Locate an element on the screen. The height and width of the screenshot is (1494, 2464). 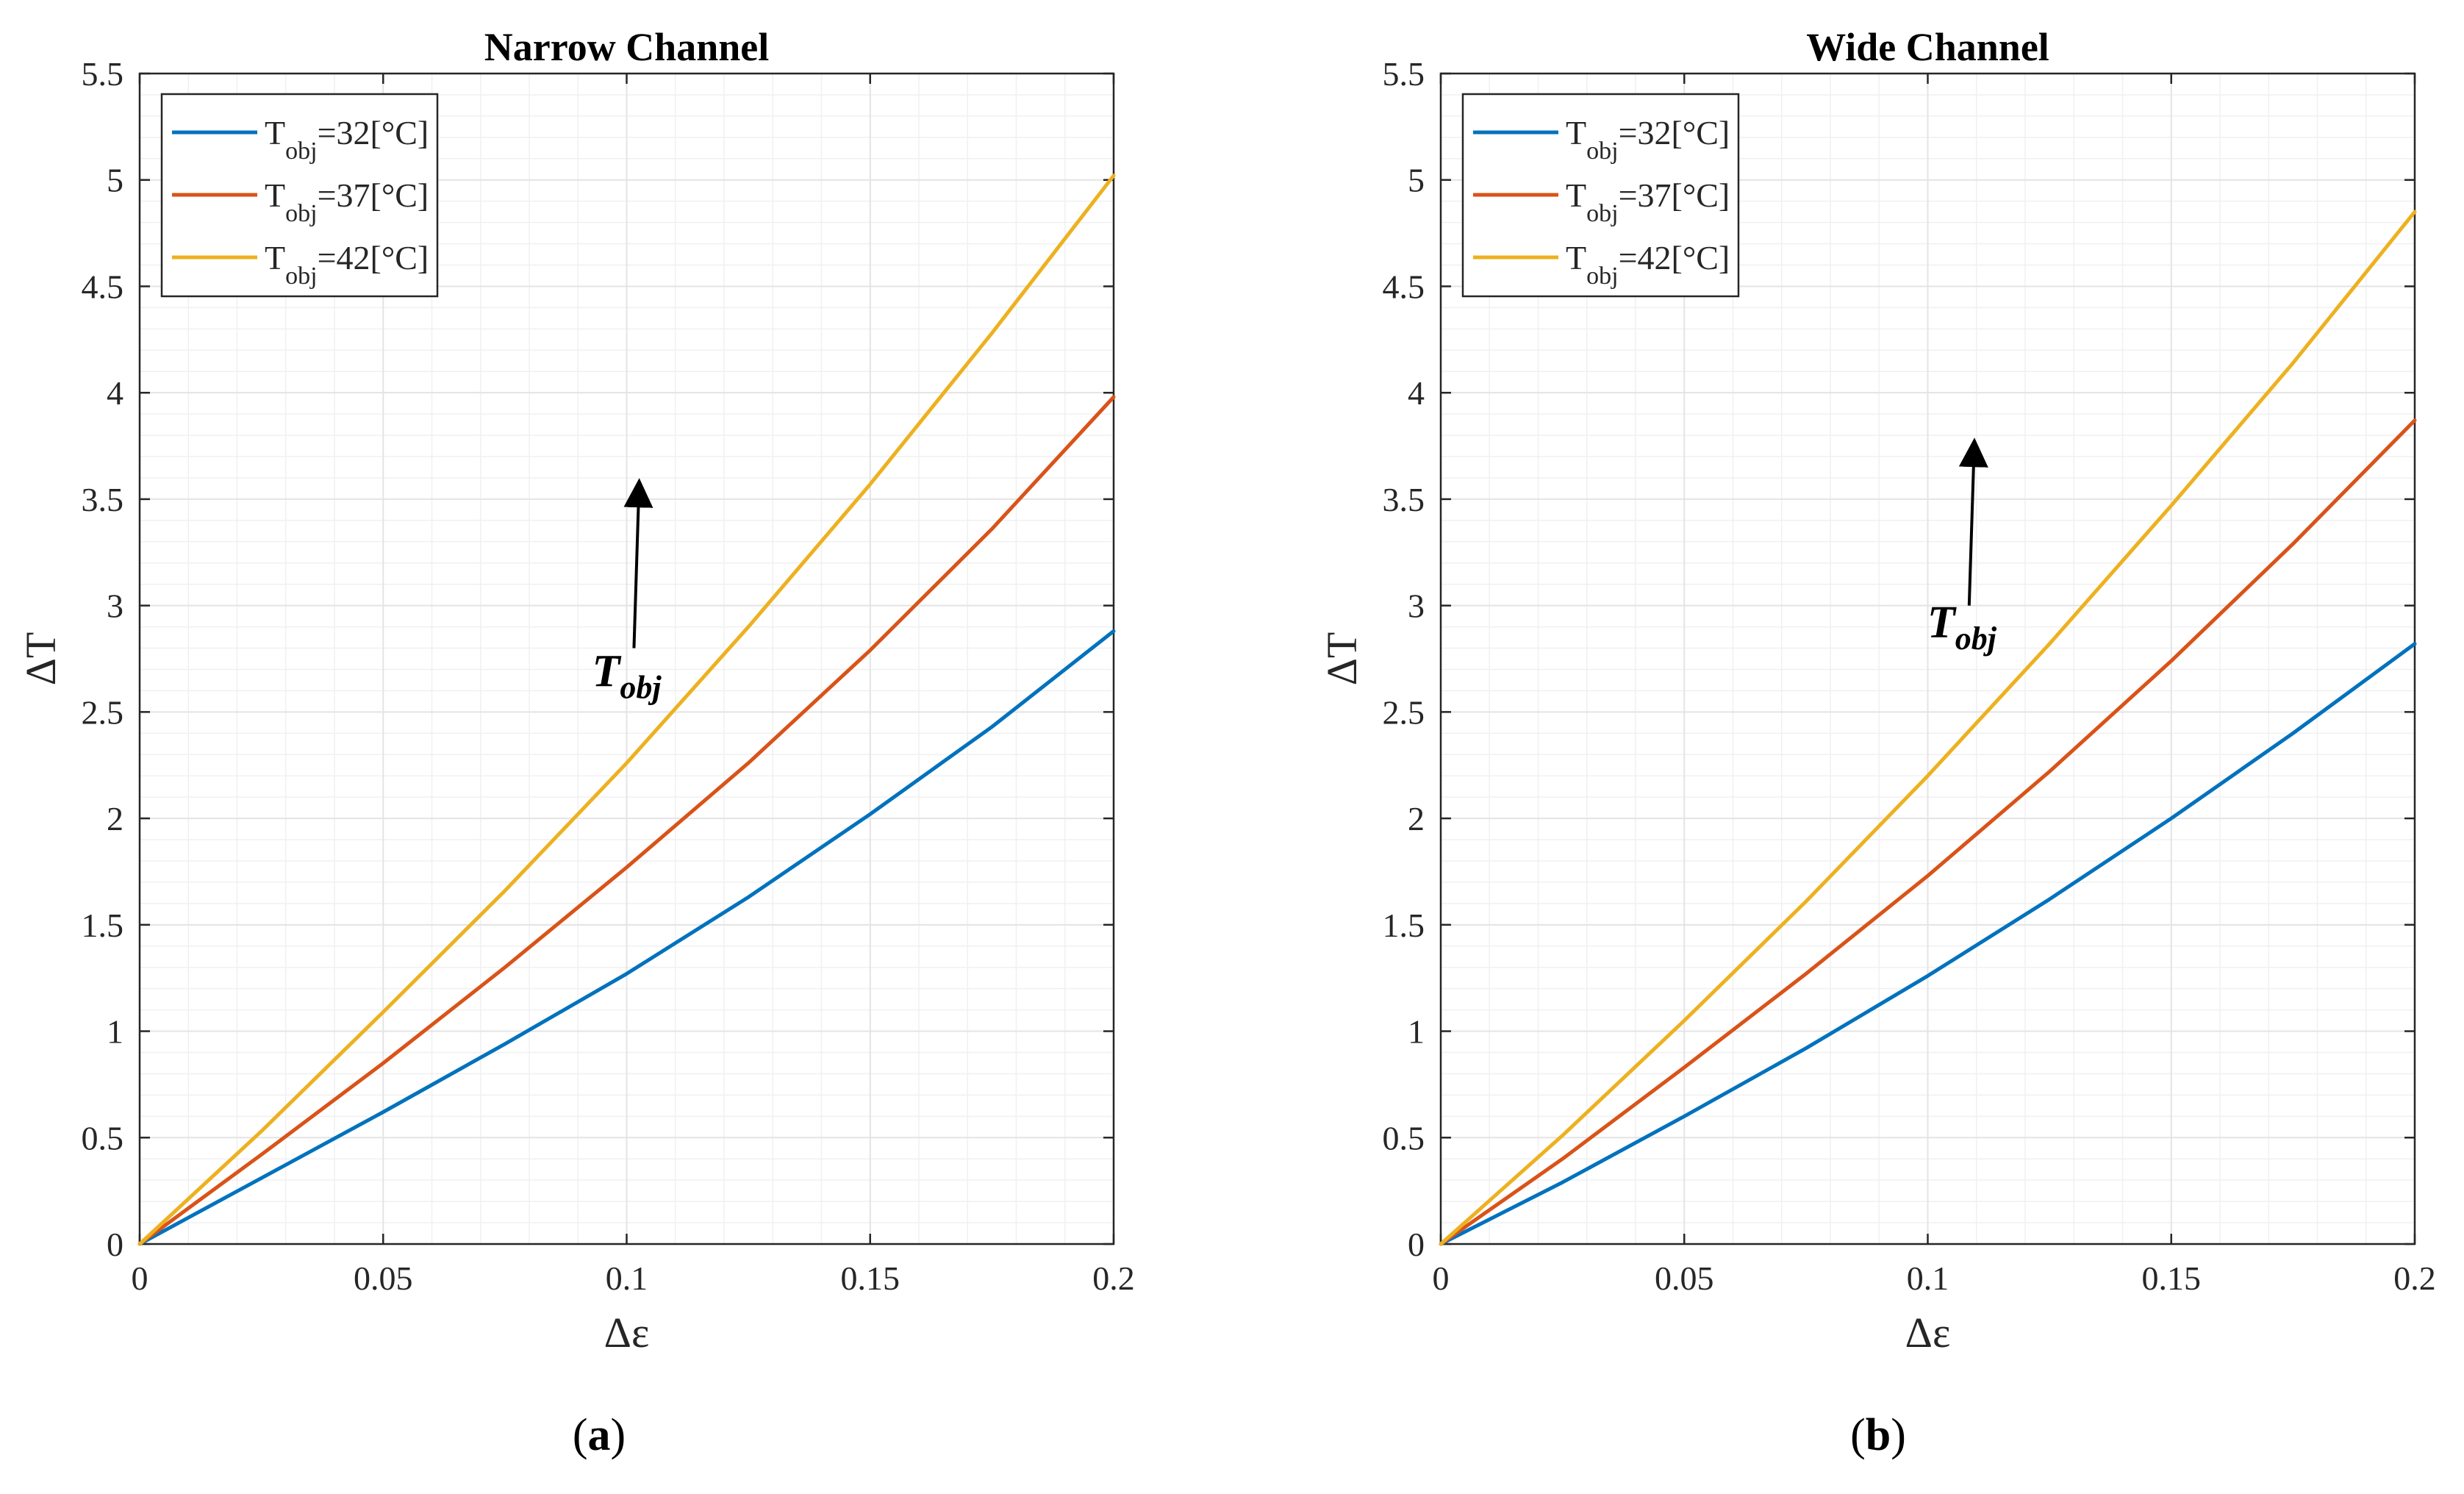
panel-caption: (b) is located at coordinates (1878, 1435).